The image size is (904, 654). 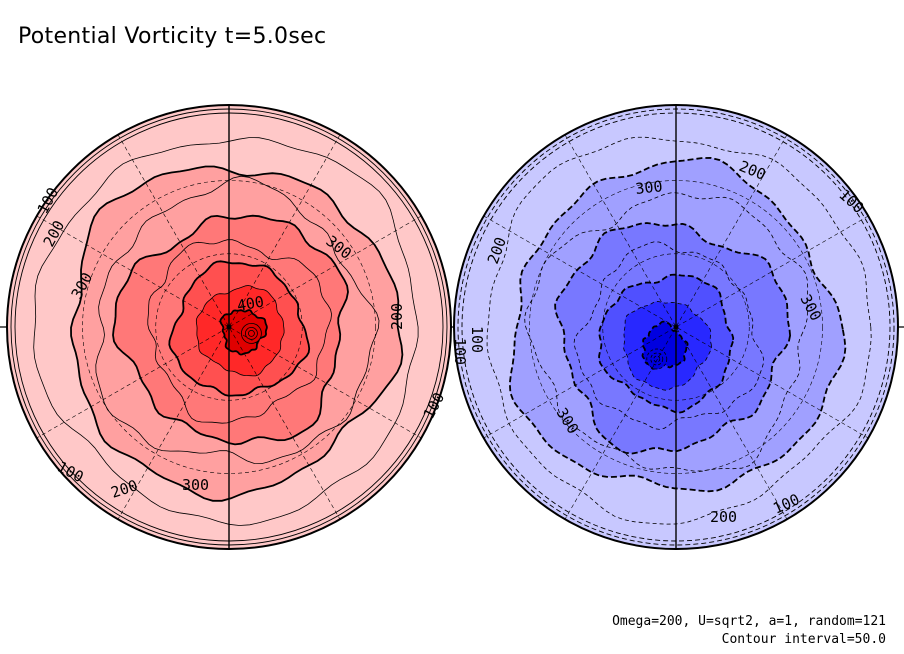 I want to click on footer-params: Omega=200, U=sqrt2, a=1, random=121, so click(x=749, y=621).